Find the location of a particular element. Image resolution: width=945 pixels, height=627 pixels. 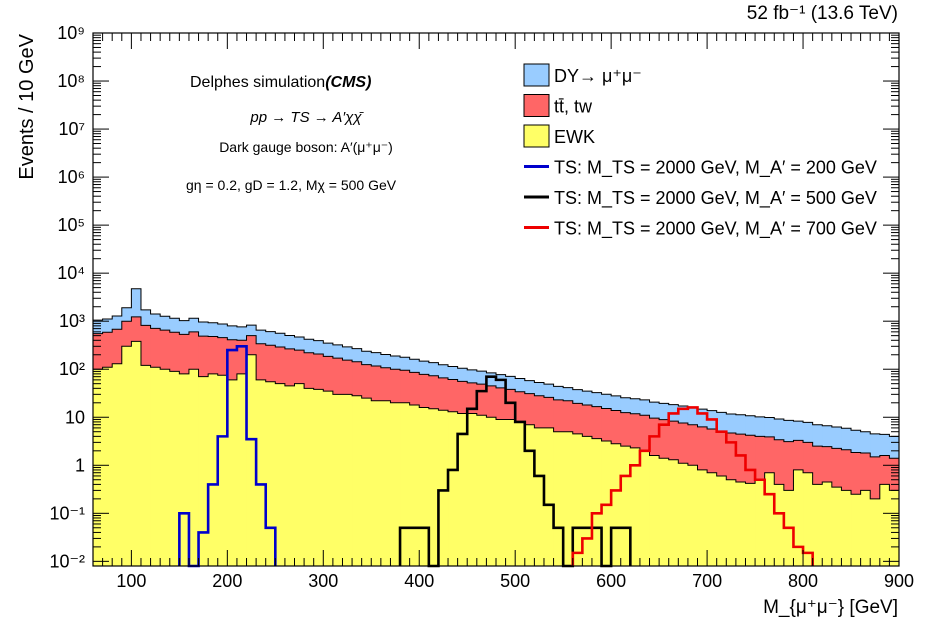

y-tick-label: 10² is located at coordinates (72, 369).